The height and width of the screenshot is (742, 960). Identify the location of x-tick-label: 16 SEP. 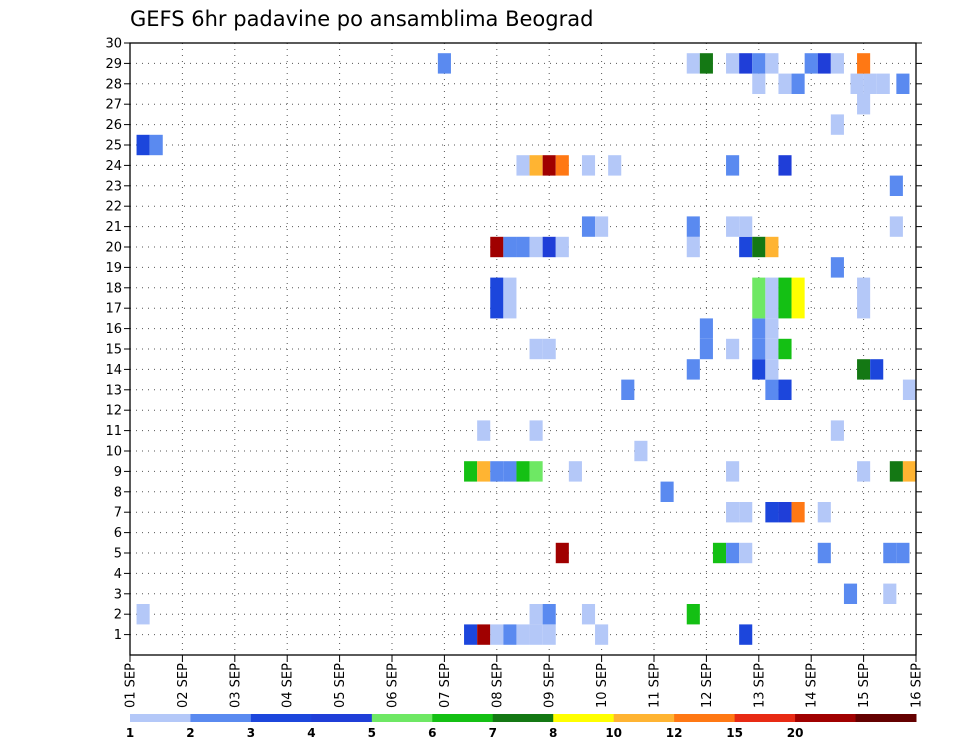
(917, 685).